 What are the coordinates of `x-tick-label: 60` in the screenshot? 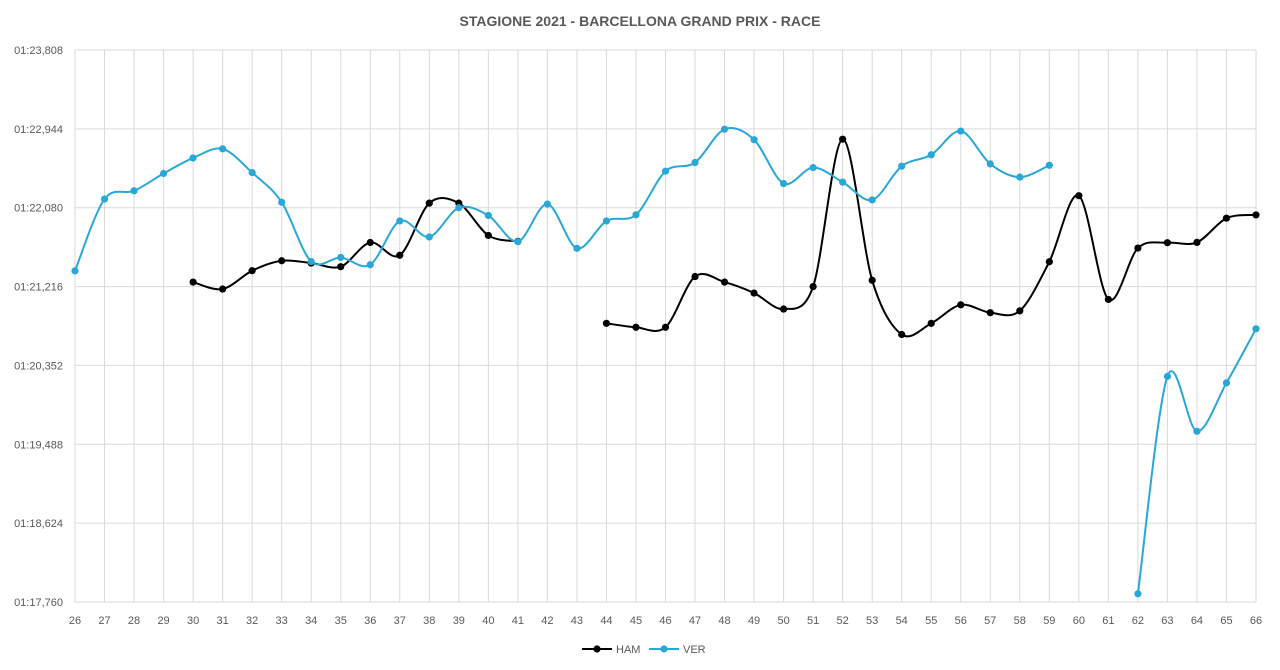 It's located at (1079, 621).